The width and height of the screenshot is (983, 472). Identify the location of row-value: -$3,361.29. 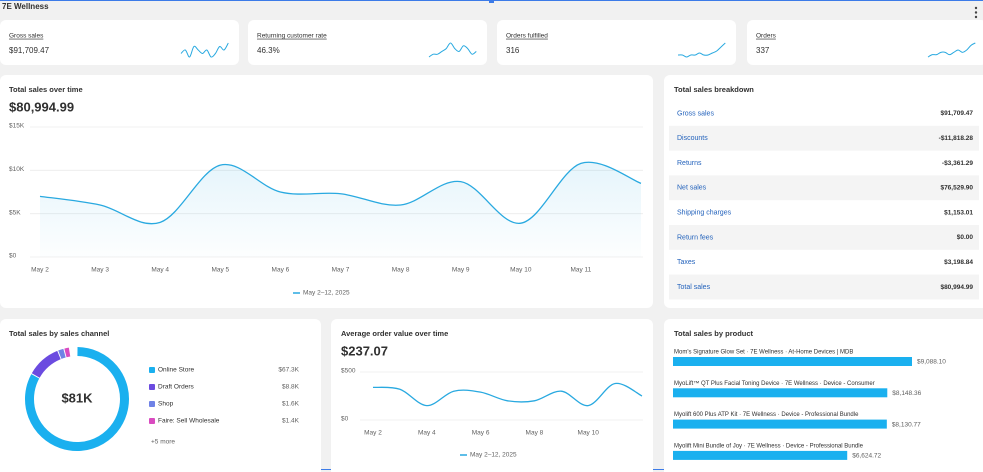
(957, 163).